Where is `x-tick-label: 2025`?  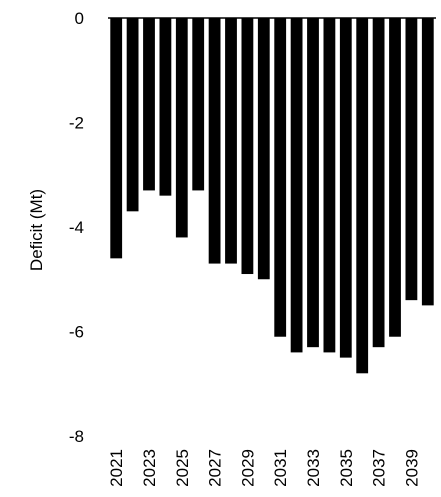
x-tick-label: 2025 is located at coordinates (182, 468).